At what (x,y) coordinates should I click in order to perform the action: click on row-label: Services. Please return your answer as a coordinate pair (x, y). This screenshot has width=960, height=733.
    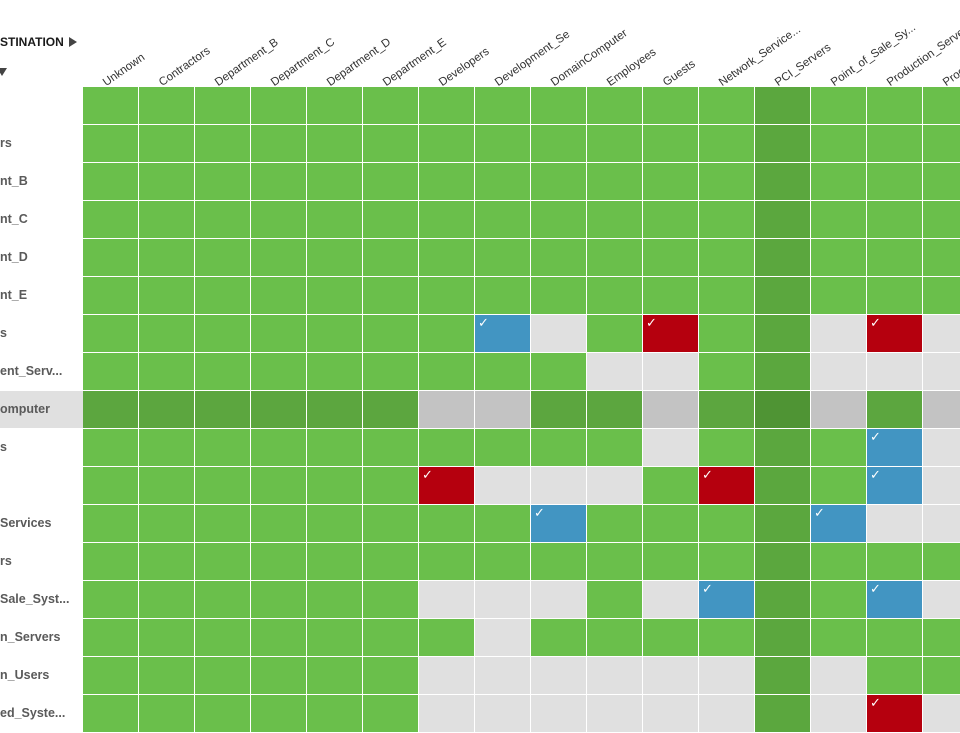
    Looking at the image, I should click on (26, 523).